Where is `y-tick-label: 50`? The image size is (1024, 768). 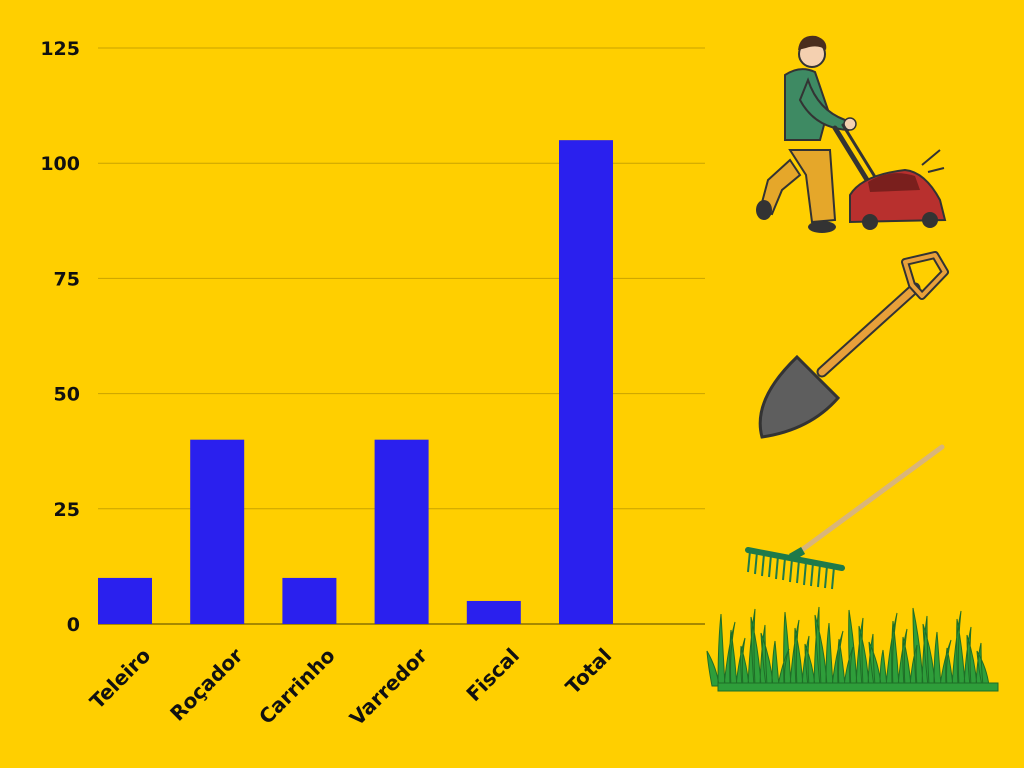 y-tick-label: 50 is located at coordinates (67, 395).